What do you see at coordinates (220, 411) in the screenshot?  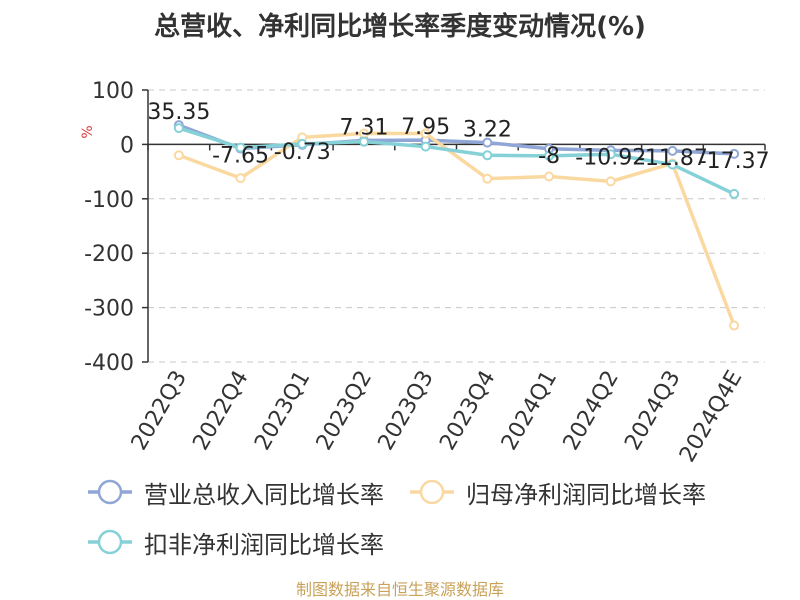 I see `x-tick-label: 2022Q4` at bounding box center [220, 411].